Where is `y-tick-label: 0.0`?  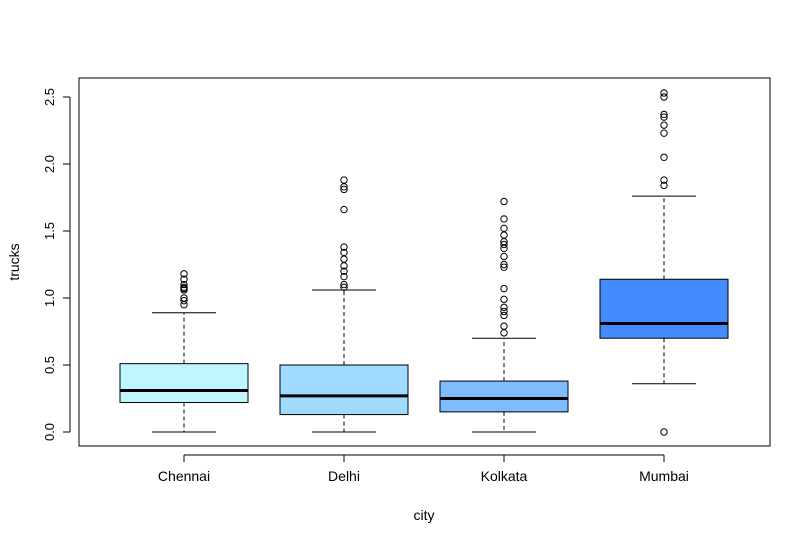
y-tick-label: 0.0 is located at coordinates (49, 432).